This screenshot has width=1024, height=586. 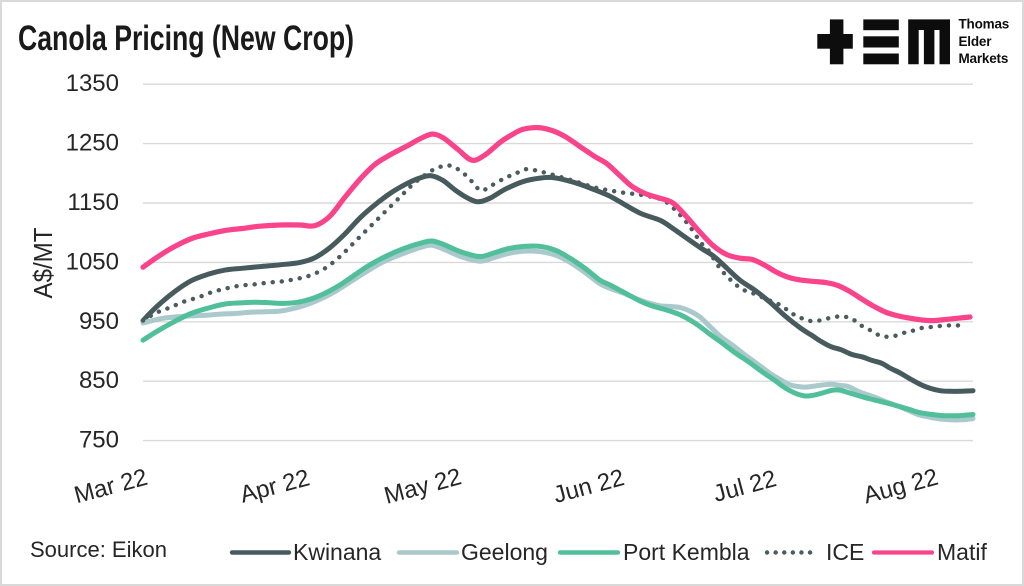 I want to click on svg-text: 750, so click(x=99, y=440).